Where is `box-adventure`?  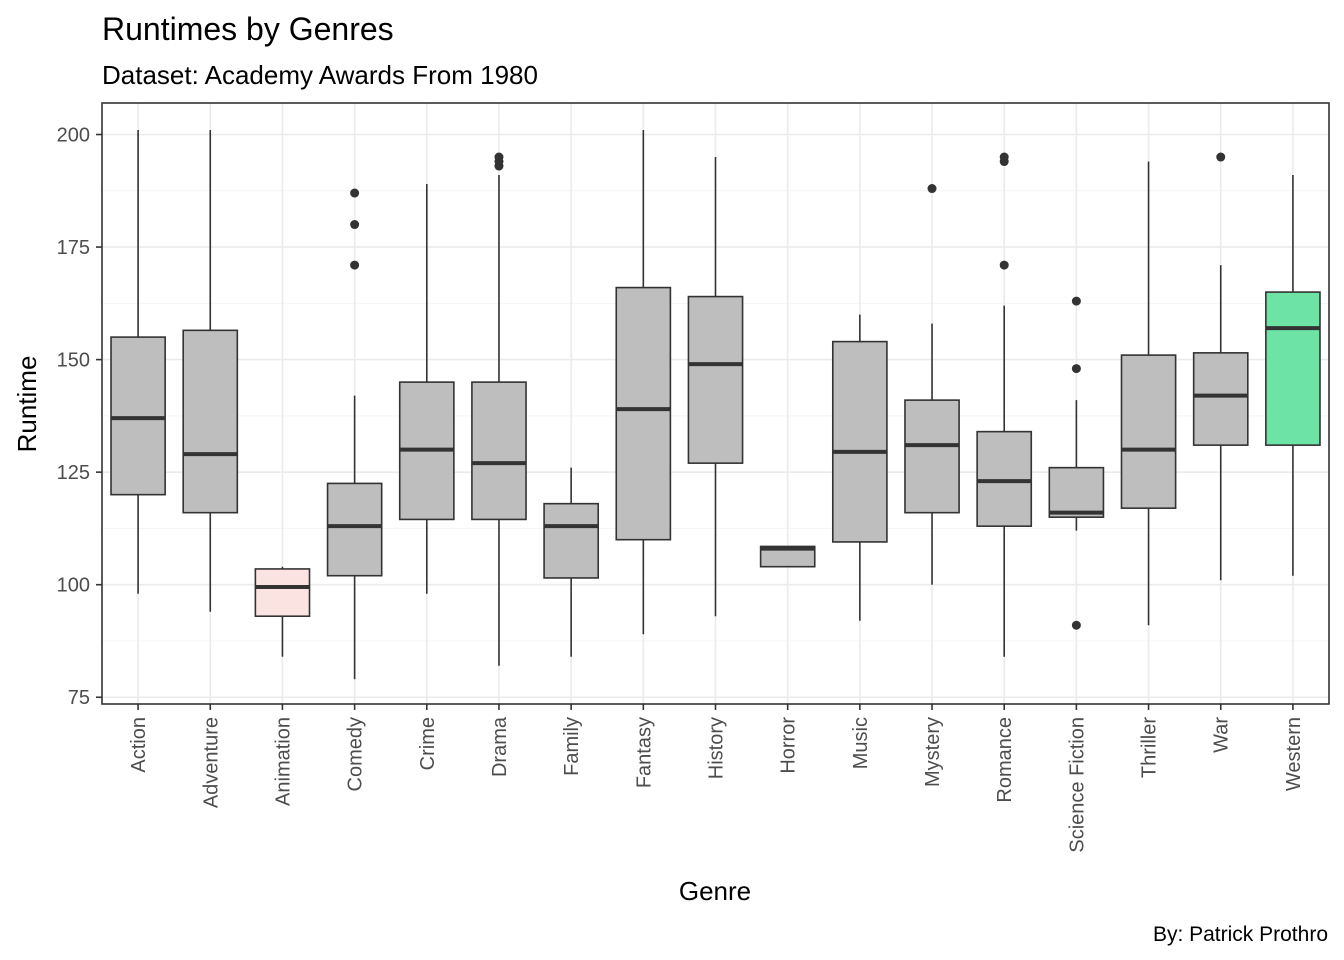
box-adventure is located at coordinates (210, 371).